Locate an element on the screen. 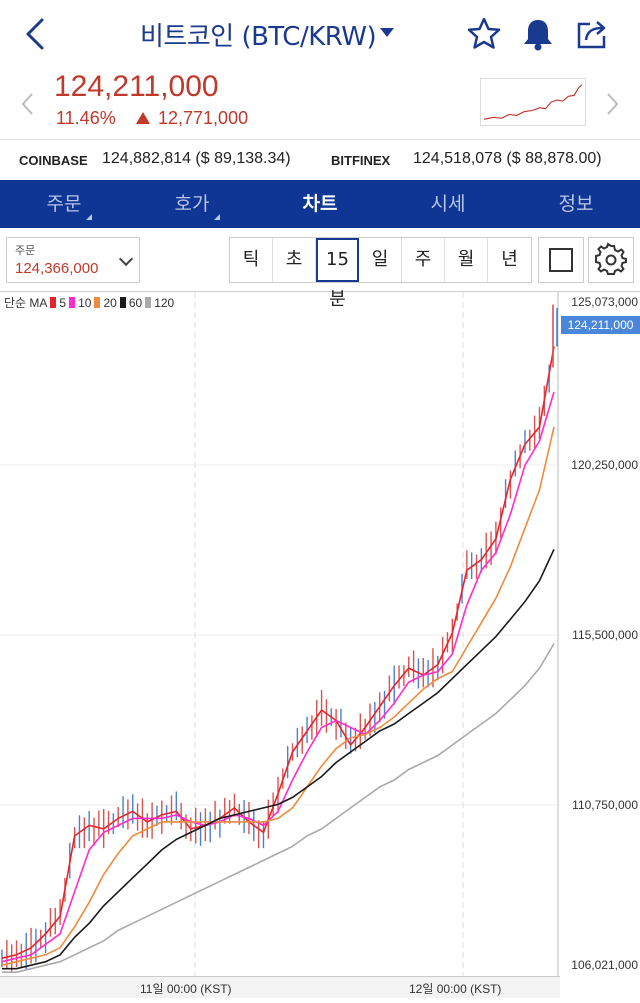 This screenshot has width=640, height=1003. timeframe-15min-button: 15분 is located at coordinates (337, 274).